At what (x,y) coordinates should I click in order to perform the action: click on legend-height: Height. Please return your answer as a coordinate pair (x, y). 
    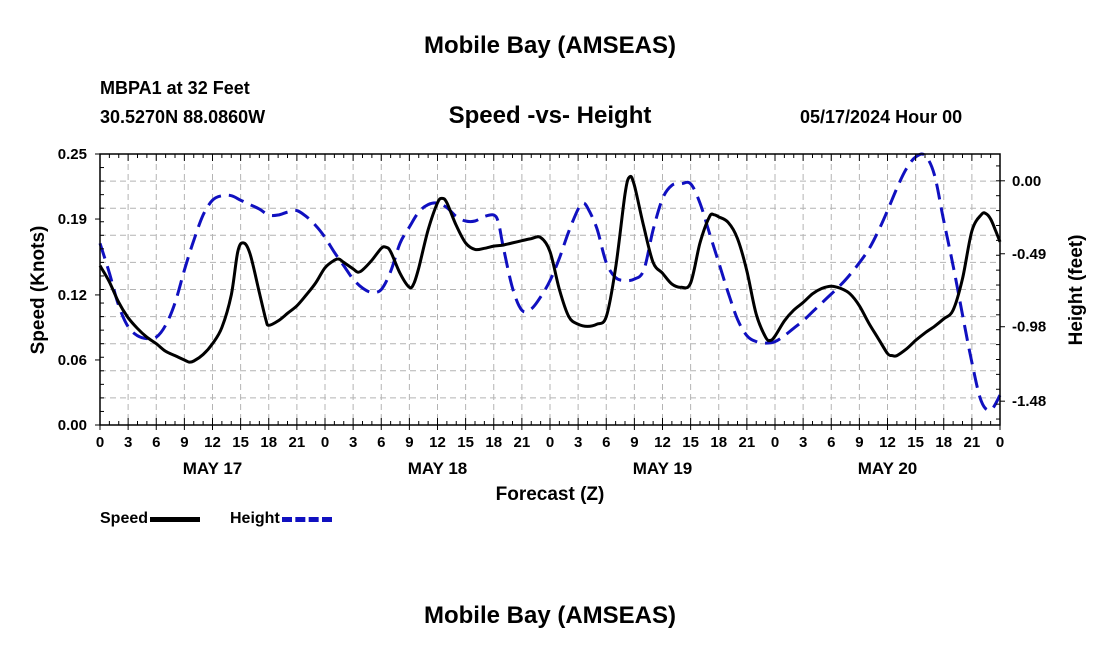
    Looking at the image, I should click on (281, 519).